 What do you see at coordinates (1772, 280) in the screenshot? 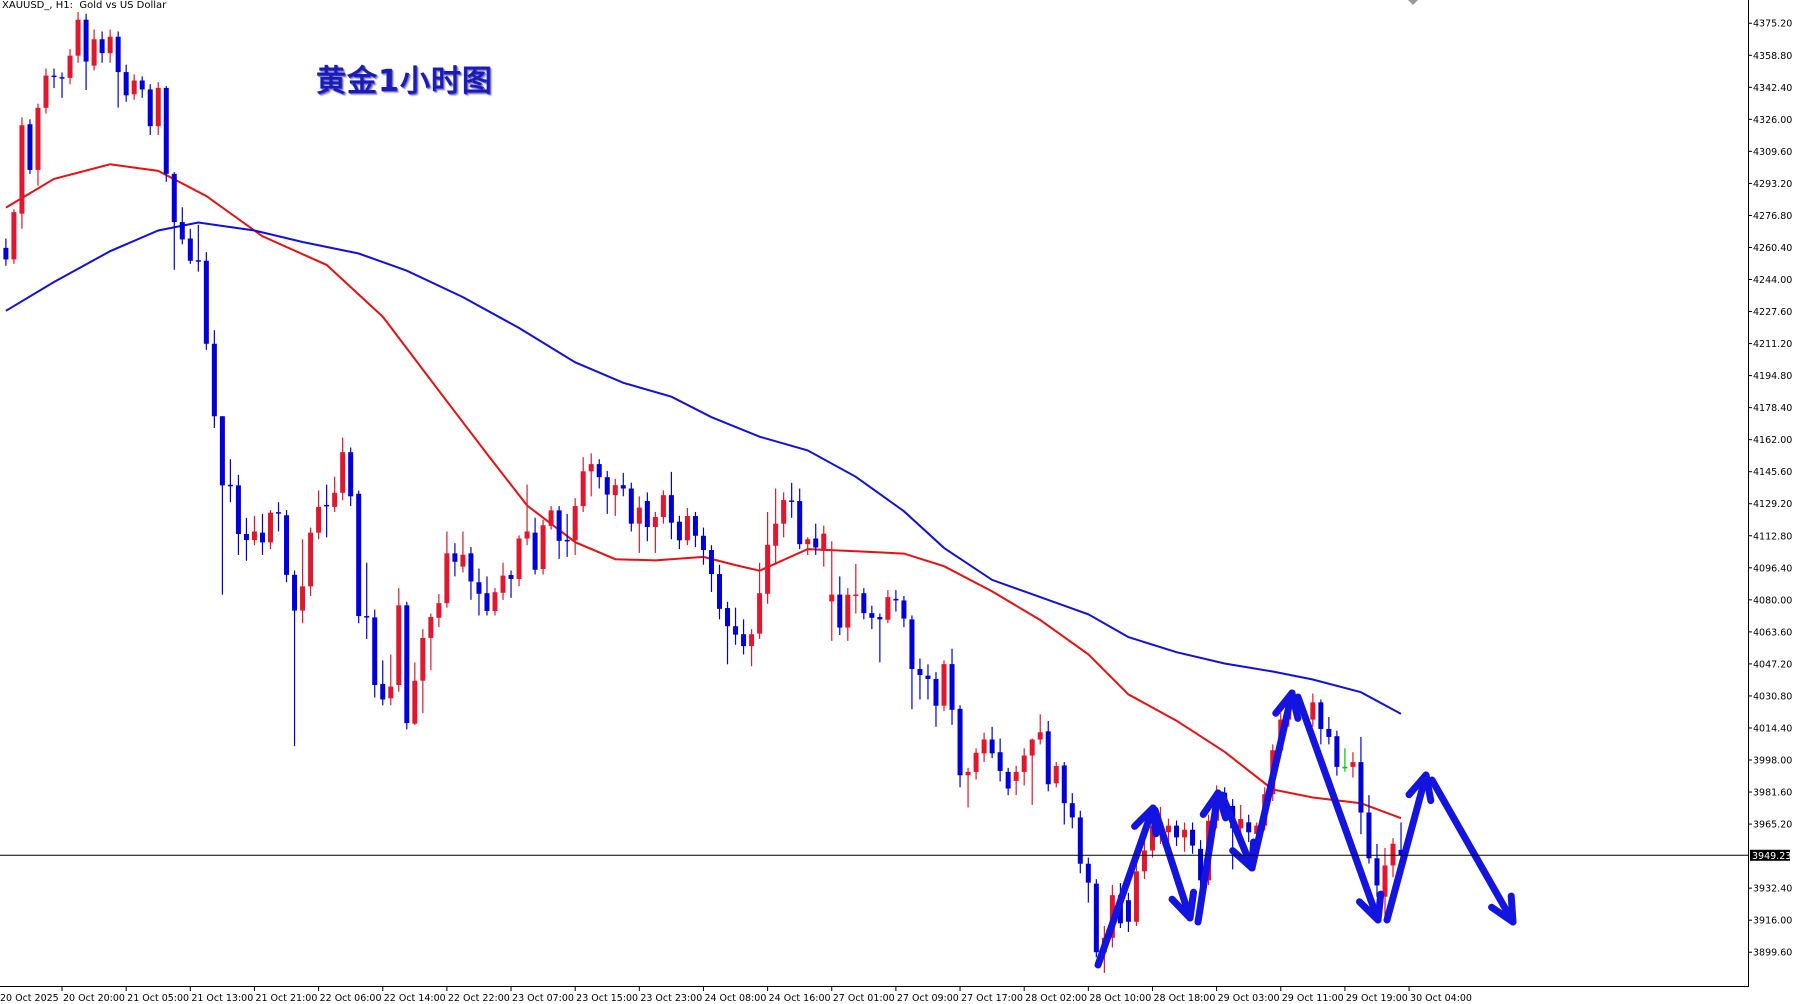
I see `price-tick-label: 4244.00` at bounding box center [1772, 280].